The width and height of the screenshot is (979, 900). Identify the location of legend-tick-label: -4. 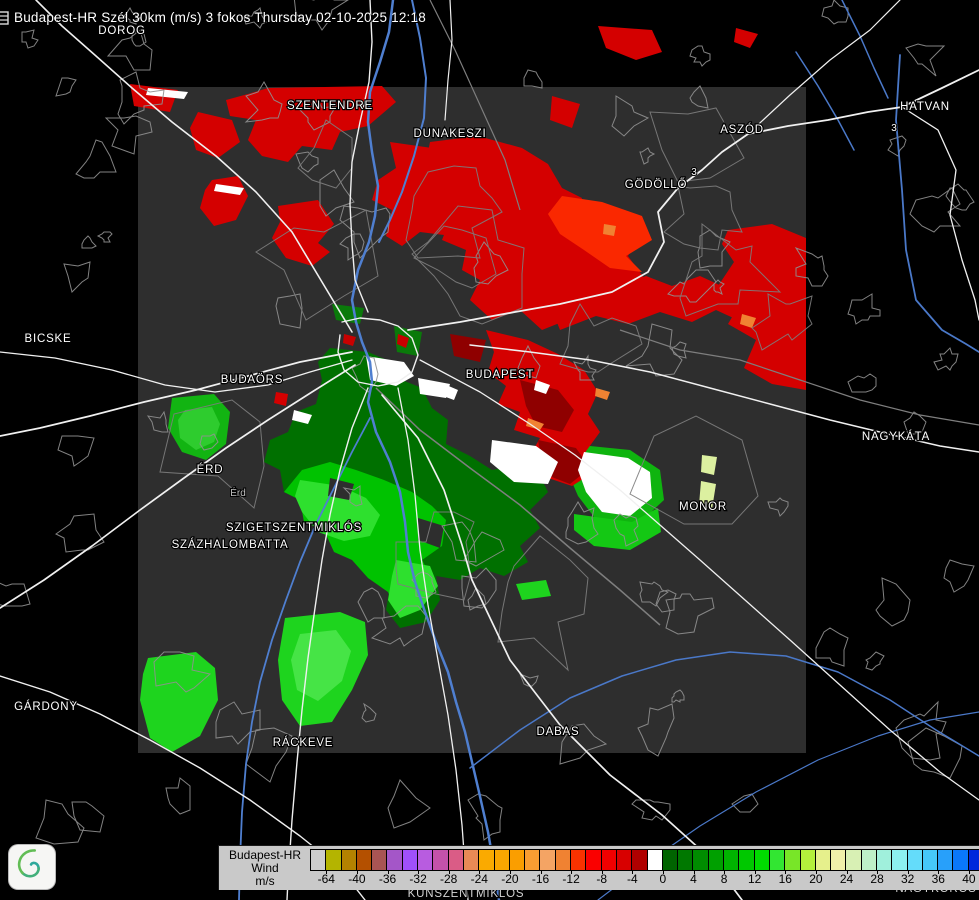
(632, 879).